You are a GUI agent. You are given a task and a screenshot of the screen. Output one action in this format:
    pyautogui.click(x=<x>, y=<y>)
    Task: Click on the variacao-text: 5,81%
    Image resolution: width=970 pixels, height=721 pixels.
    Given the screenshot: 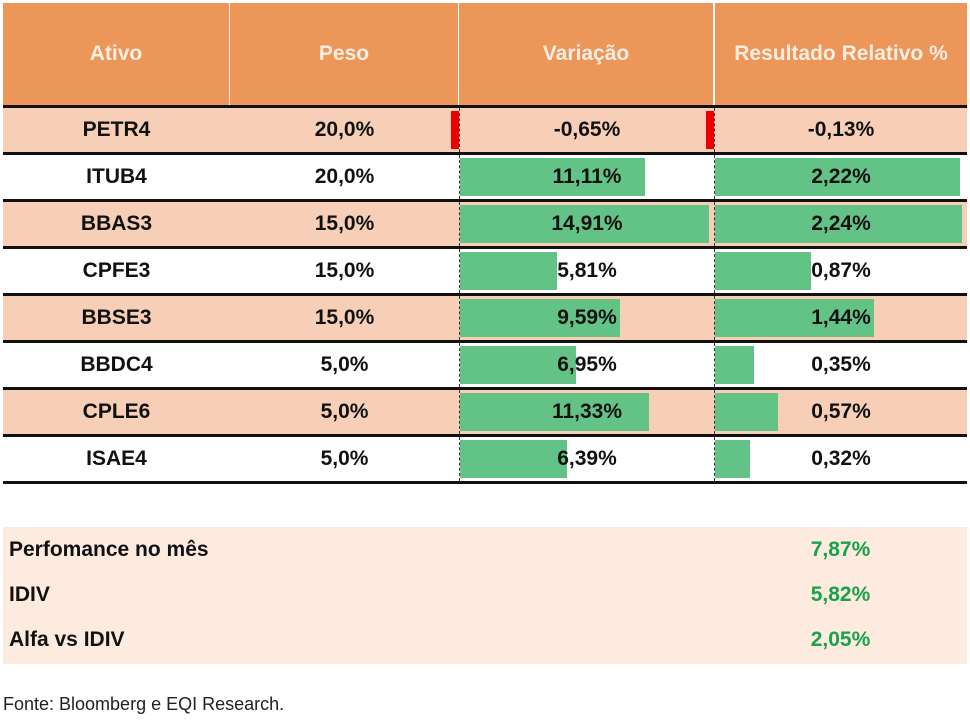 What is the action you would take?
    pyautogui.click(x=587, y=270)
    